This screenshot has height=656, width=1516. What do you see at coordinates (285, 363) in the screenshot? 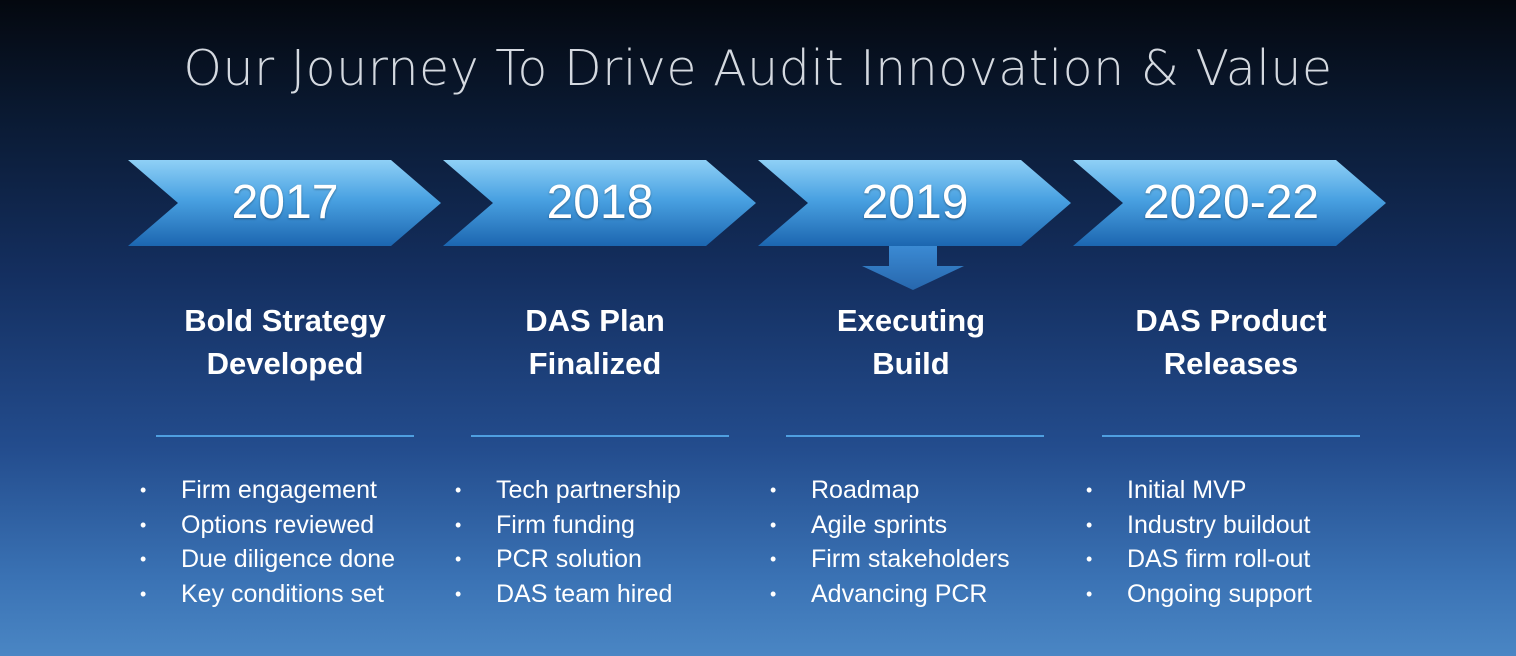
I see `stage-heading-line2: Developed` at bounding box center [285, 363].